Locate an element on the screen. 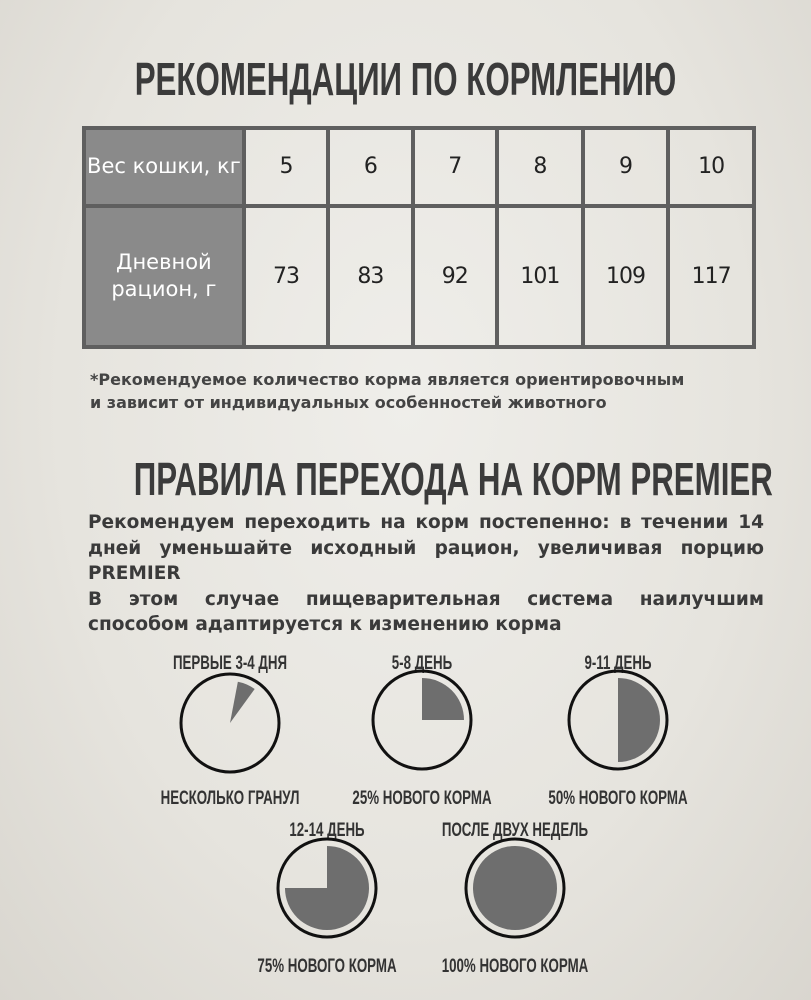  stage-caption: 75% НОВОГО КОРМА is located at coordinates (327, 966).